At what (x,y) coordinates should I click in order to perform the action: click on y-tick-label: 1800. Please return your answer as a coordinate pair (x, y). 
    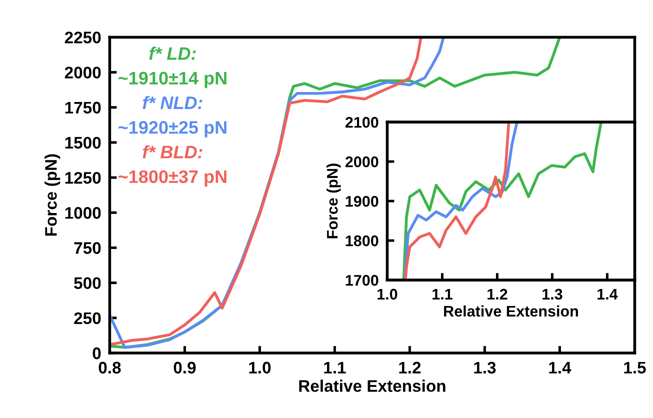
    Looking at the image, I should click on (362, 240).